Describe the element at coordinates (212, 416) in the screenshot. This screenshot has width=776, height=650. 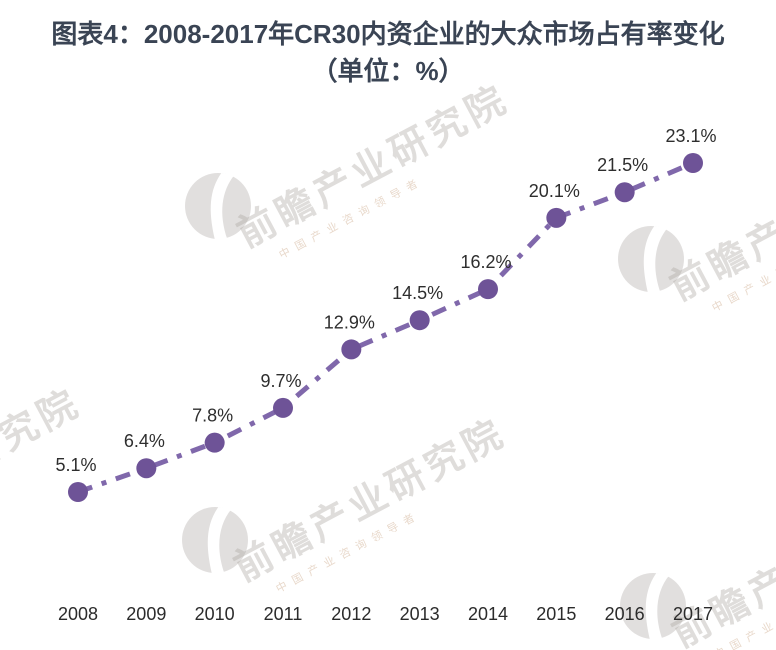
I see `data-label-2010: 7.8%` at that location.